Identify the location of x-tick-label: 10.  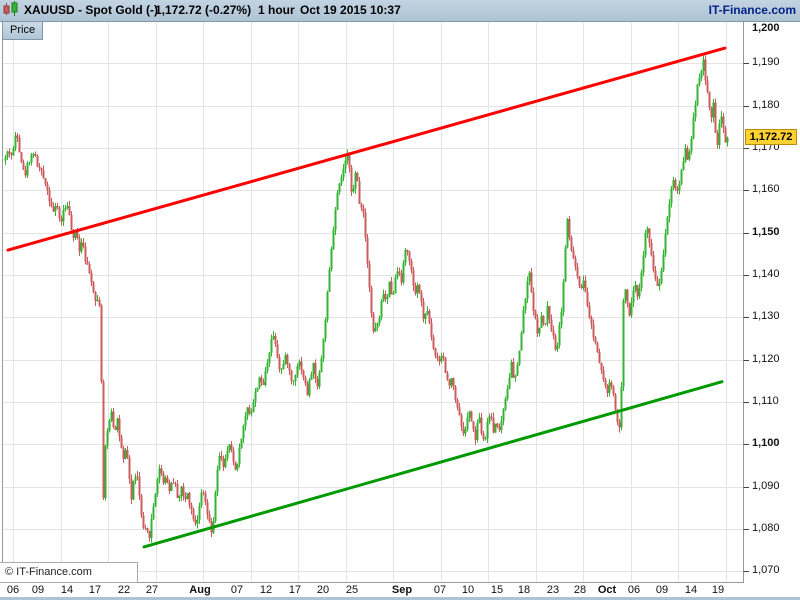
(468, 590).